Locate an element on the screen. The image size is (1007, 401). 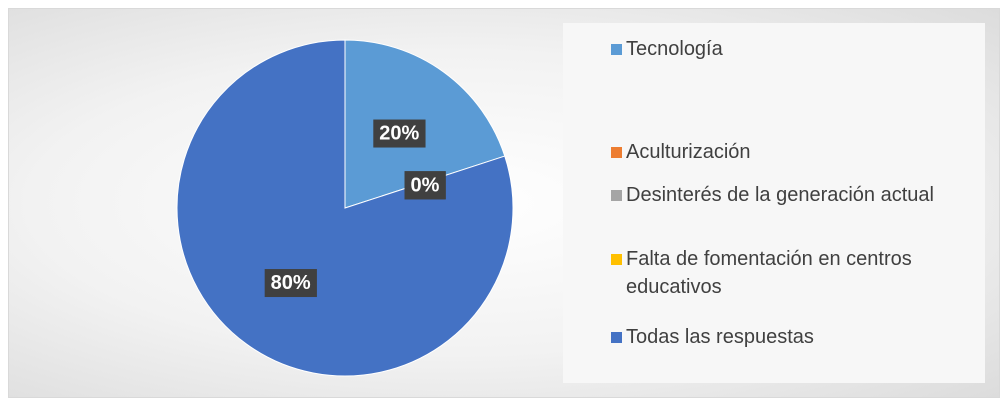
legend-label: Tecnología is located at coordinates (674, 49).